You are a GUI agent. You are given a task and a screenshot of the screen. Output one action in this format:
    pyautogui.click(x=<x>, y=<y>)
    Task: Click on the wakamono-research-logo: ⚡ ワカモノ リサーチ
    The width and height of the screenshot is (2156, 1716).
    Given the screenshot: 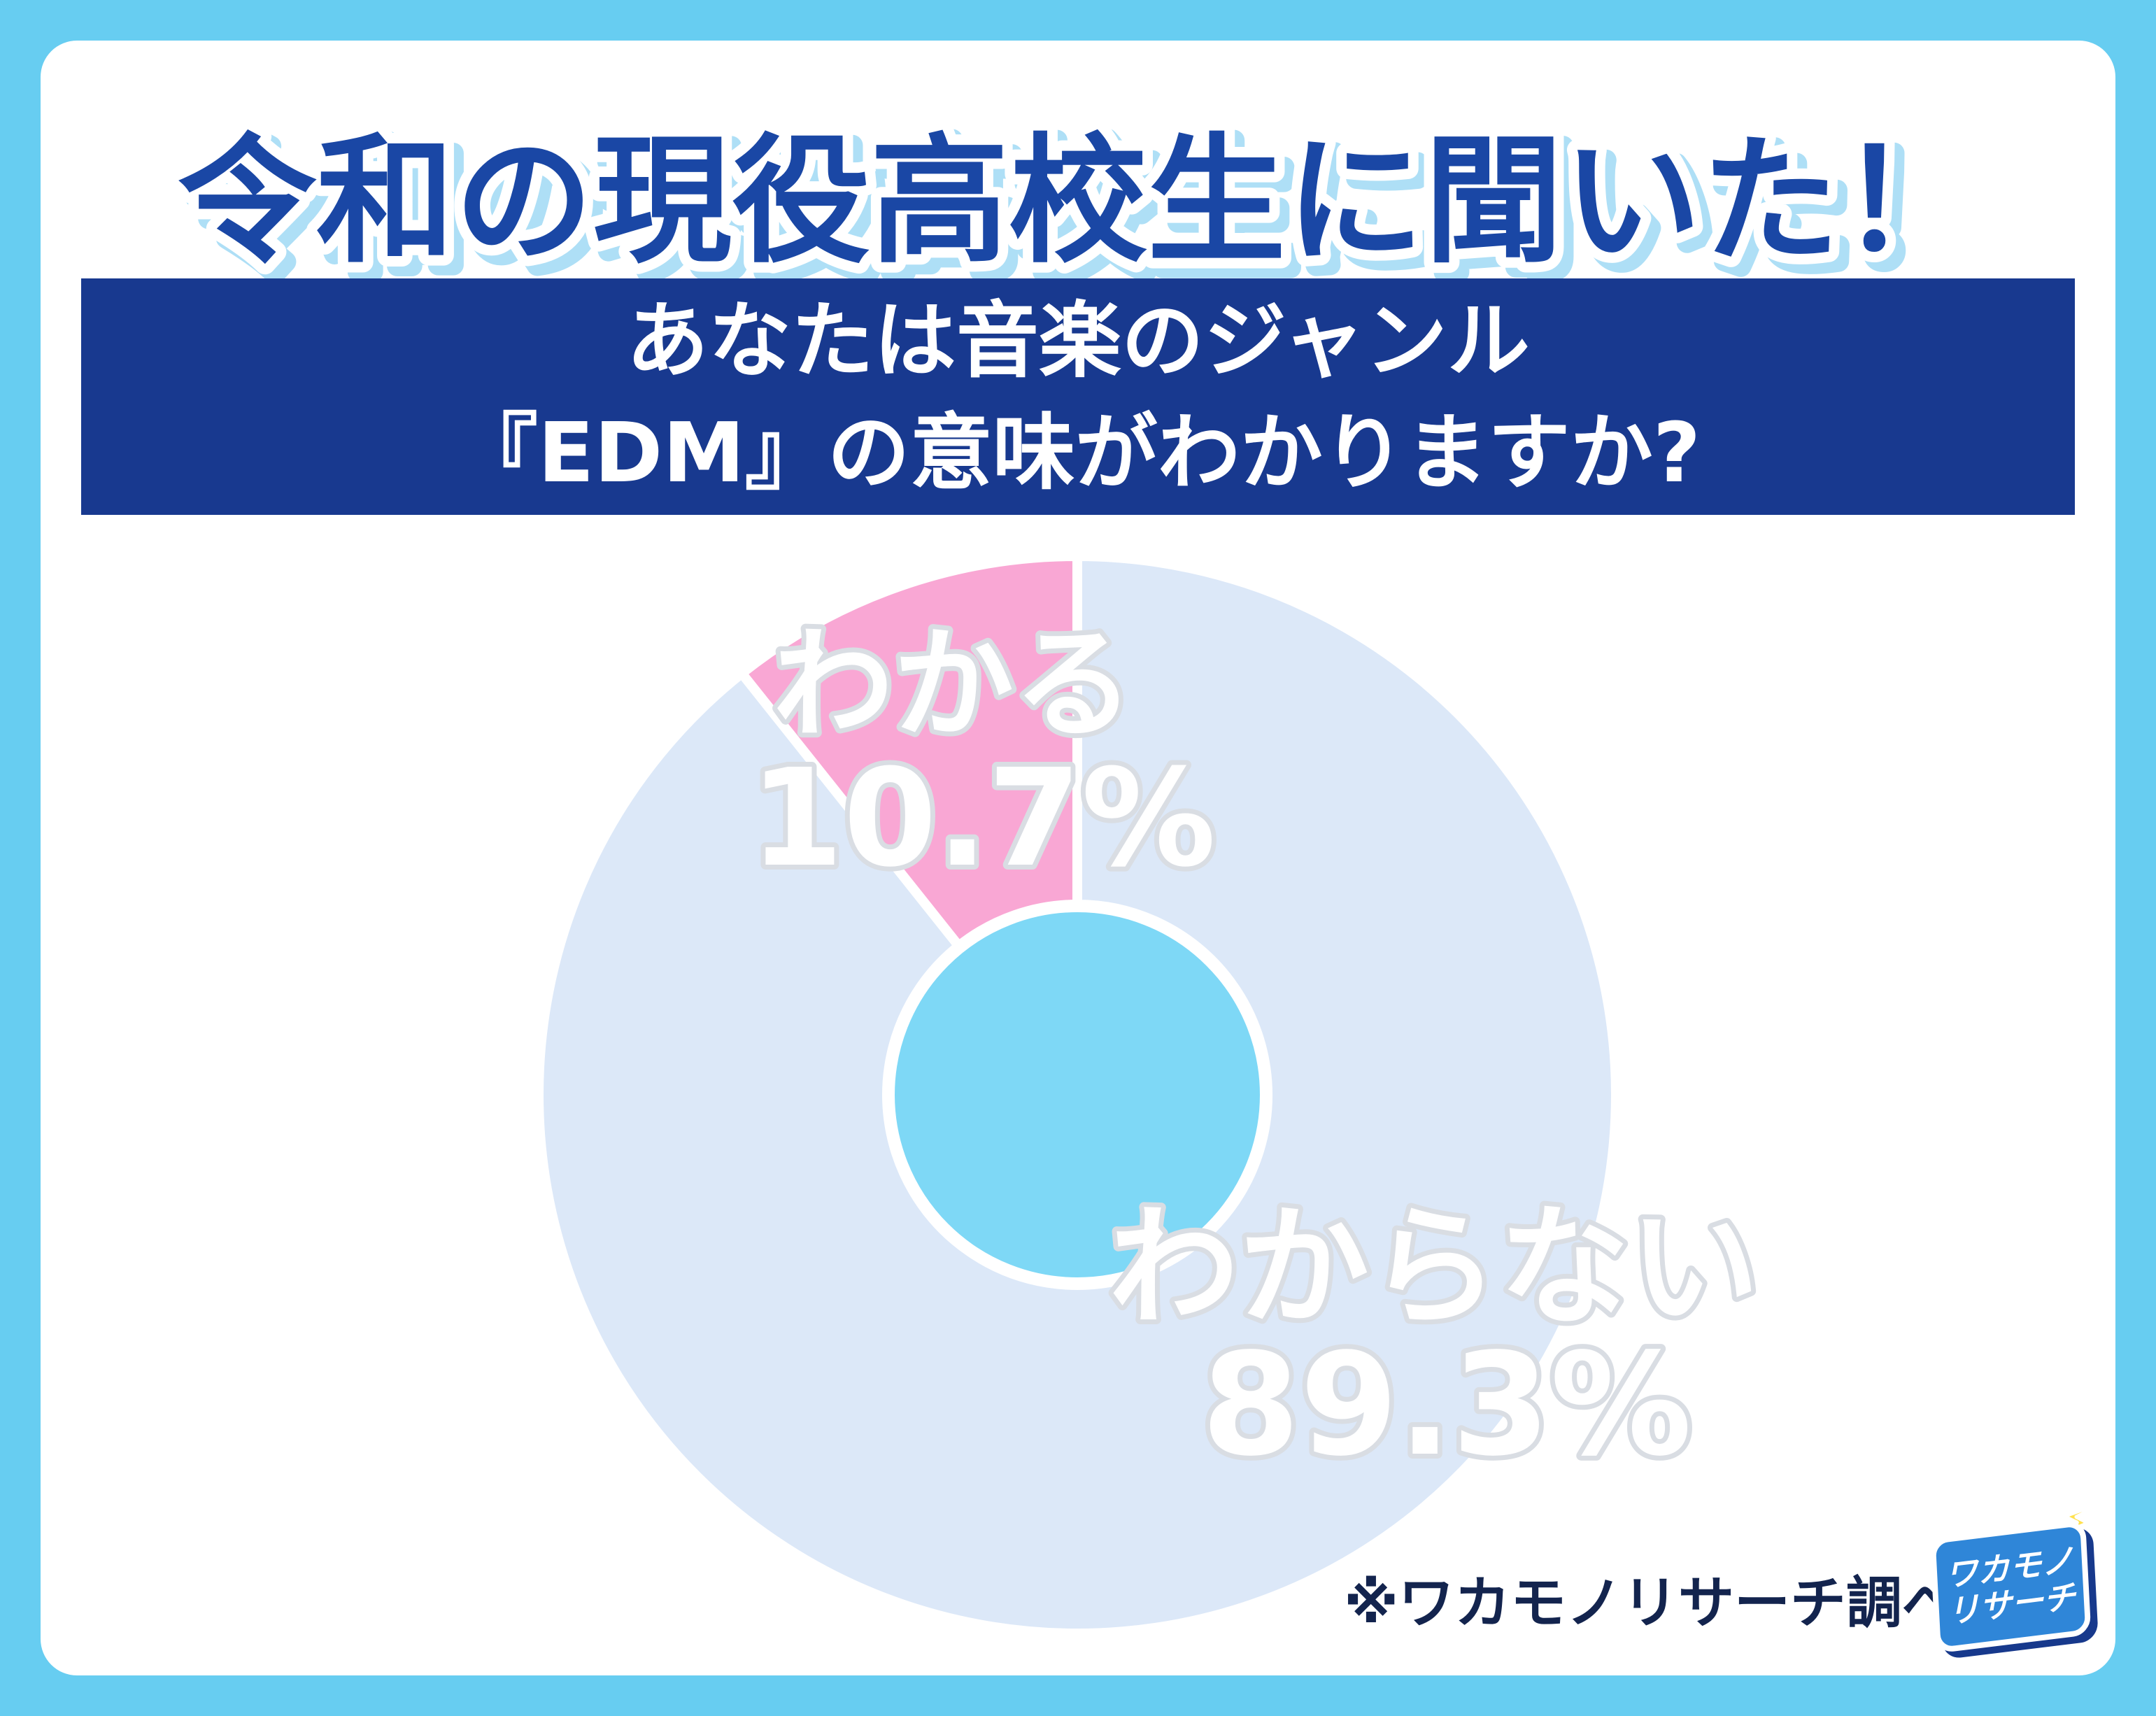 What is the action you would take?
    pyautogui.click(x=2014, y=1575)
    